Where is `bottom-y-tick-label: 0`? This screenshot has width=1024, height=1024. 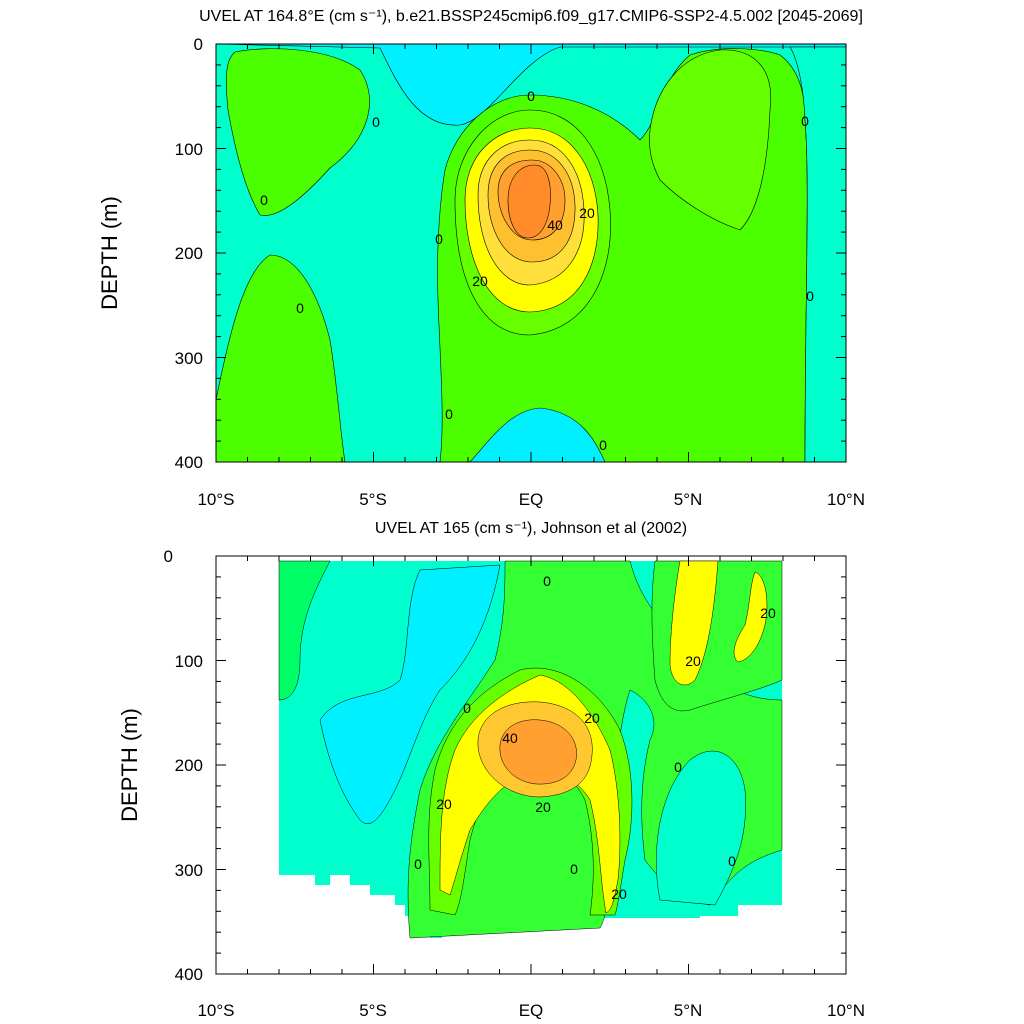
bottom-y-tick-label: 0 is located at coordinates (168, 556).